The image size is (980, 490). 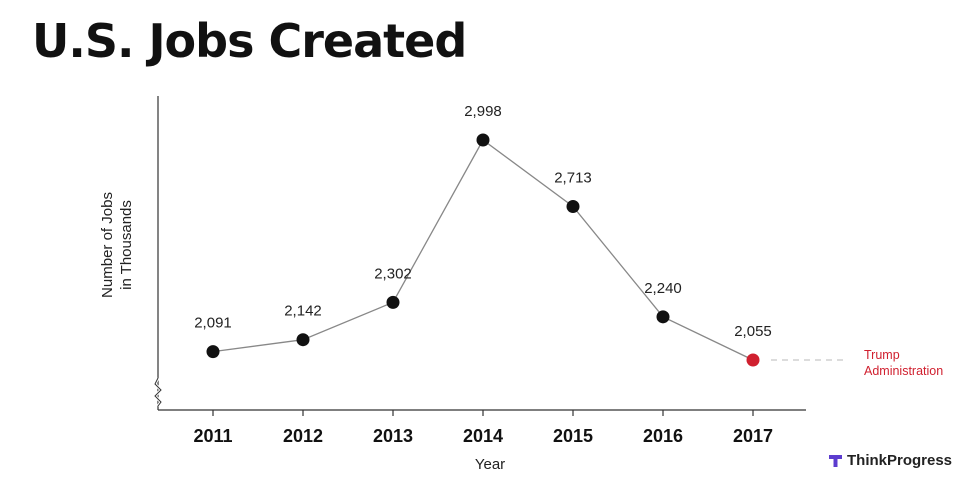 I want to click on y-axis-label-line-2: in Thousands, so click(x=126, y=245).